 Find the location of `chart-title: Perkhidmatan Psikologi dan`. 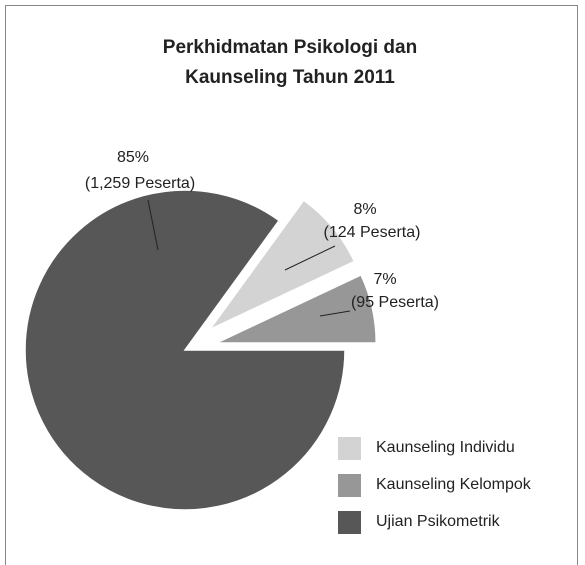

chart-title: Perkhidmatan Psikologi dan is located at coordinates (290, 47).